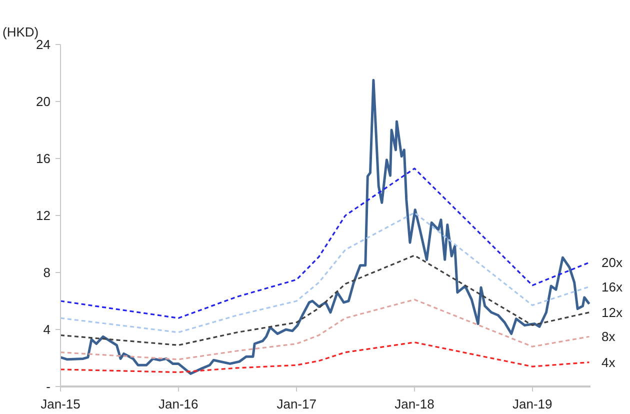 The width and height of the screenshot is (630, 414). Describe the element at coordinates (20, 32) in the screenshot. I see `y-axis-title: (HKD)` at that location.